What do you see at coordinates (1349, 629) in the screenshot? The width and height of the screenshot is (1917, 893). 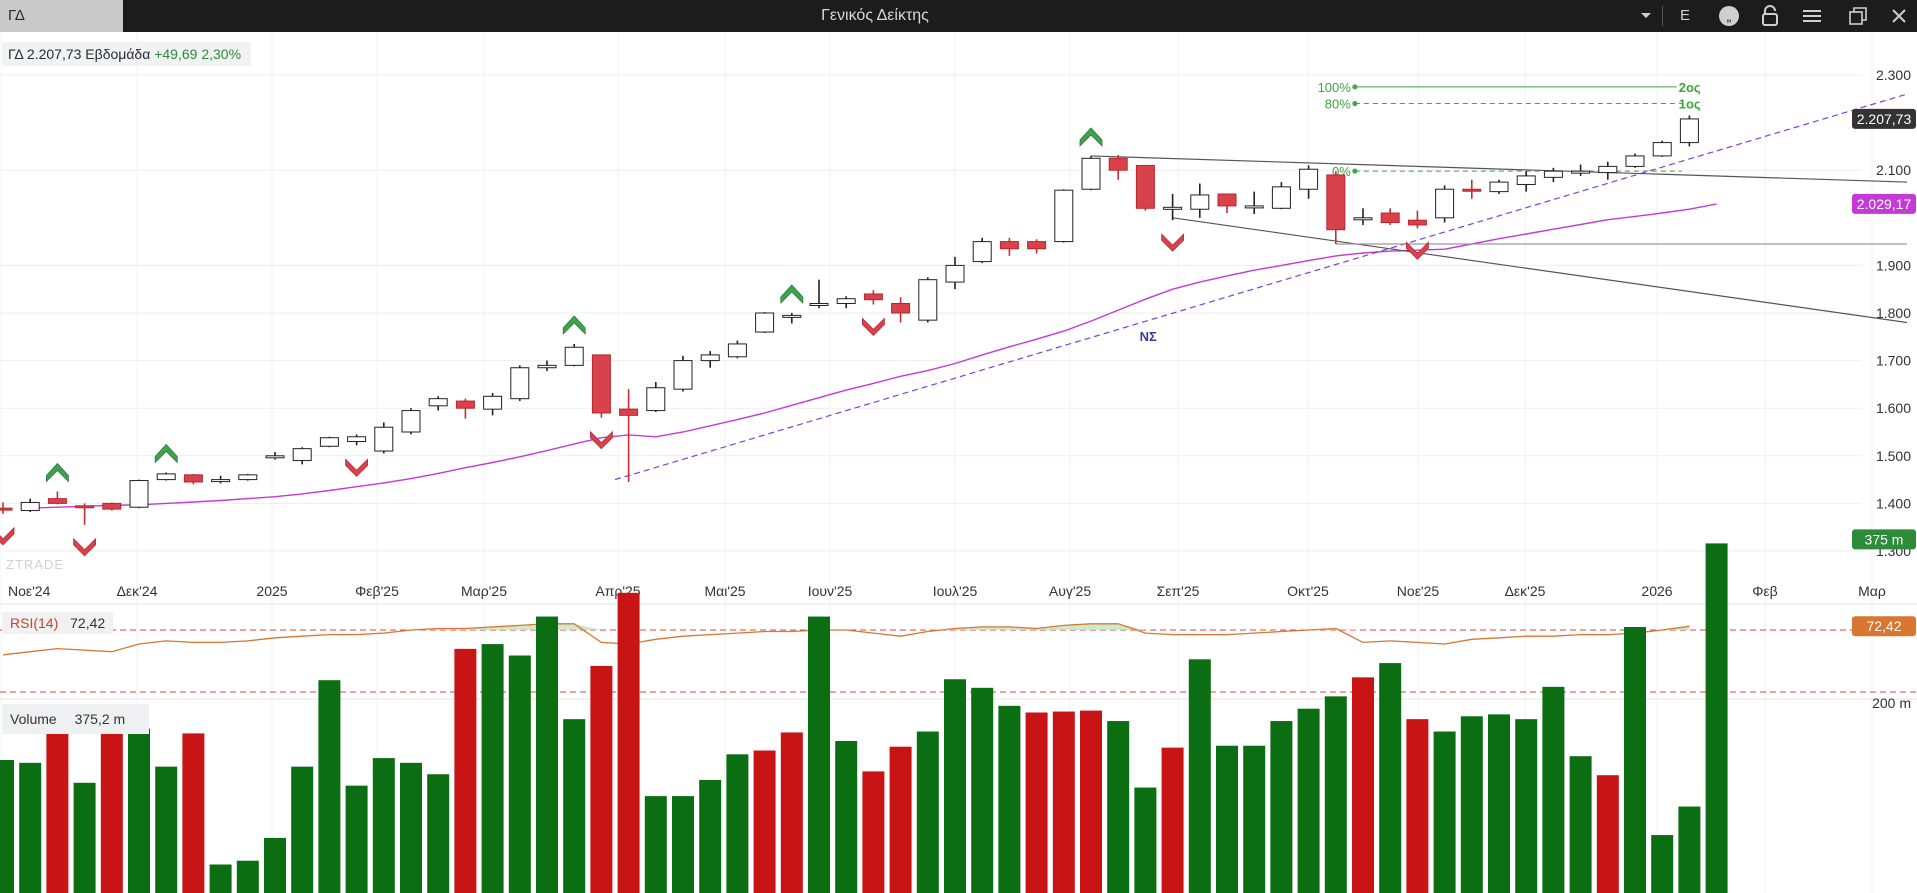 I see `rsi-overbought-fill` at bounding box center [1349, 629].